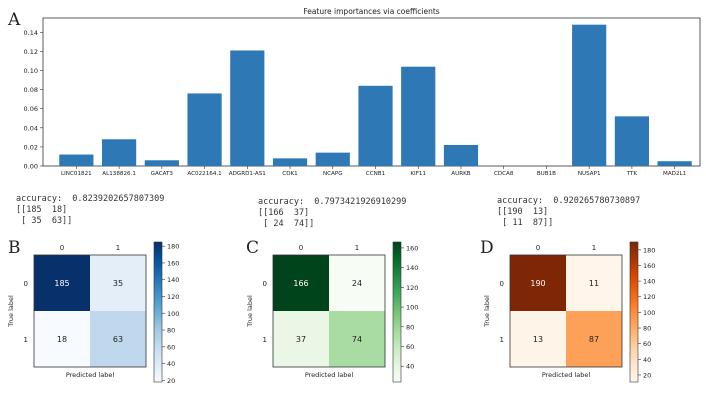 This screenshot has width=706, height=400. I want to click on y-tick-label: 0.14, so click(31, 33).